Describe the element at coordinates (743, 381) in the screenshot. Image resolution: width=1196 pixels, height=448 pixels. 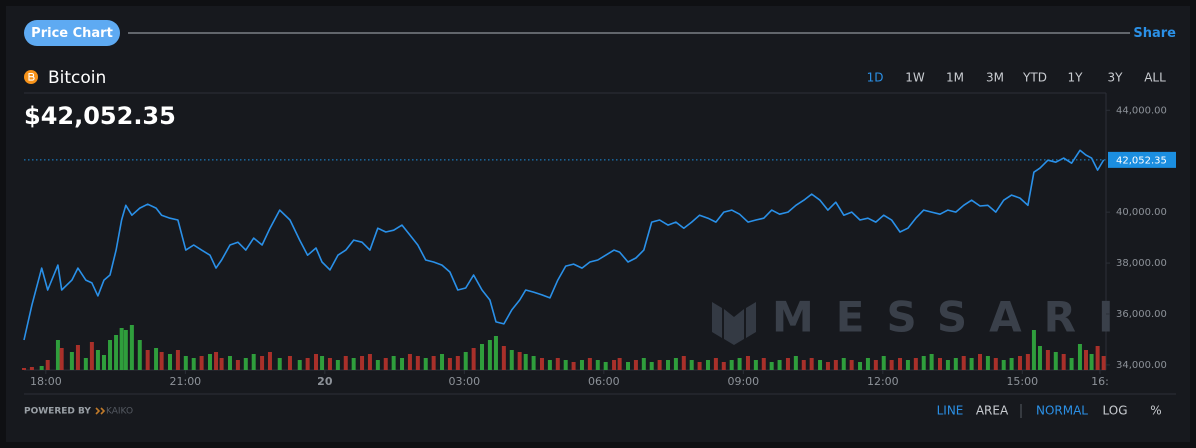
I see `x-tick-label: 09:00` at that location.